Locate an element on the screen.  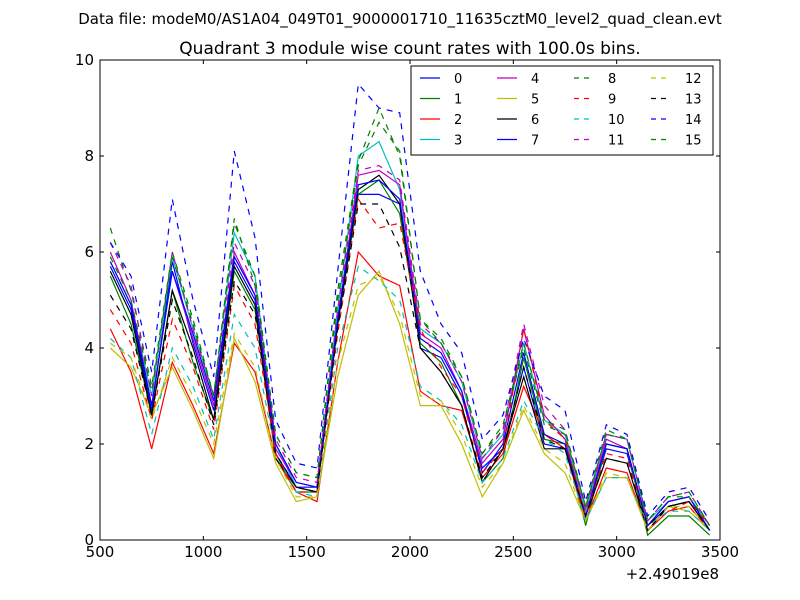
x-tick-label: 1000 is located at coordinates (203, 552).